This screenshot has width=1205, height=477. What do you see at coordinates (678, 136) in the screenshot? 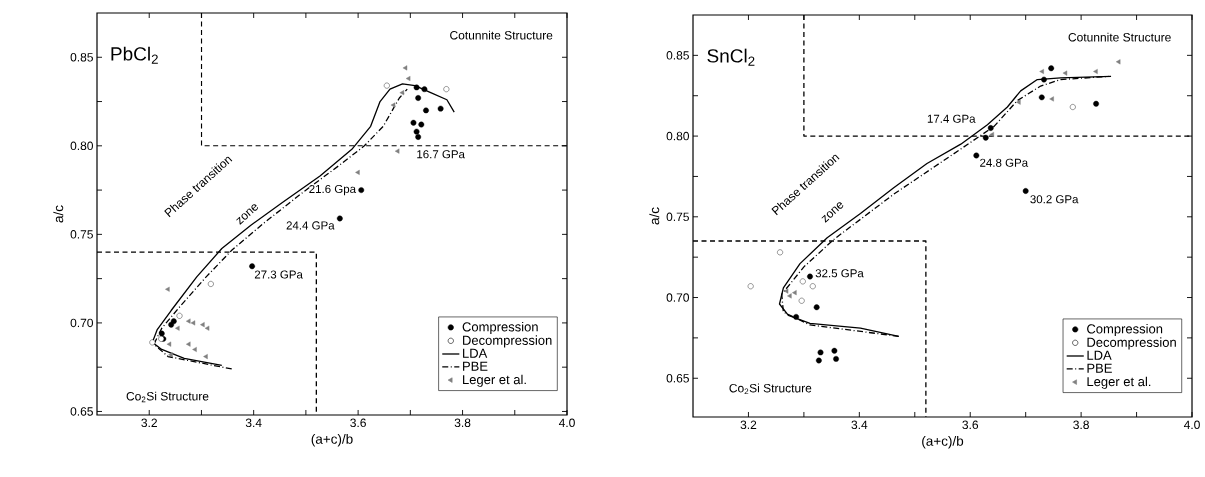
I see `y-tick-label: 0.80` at bounding box center [678, 136].